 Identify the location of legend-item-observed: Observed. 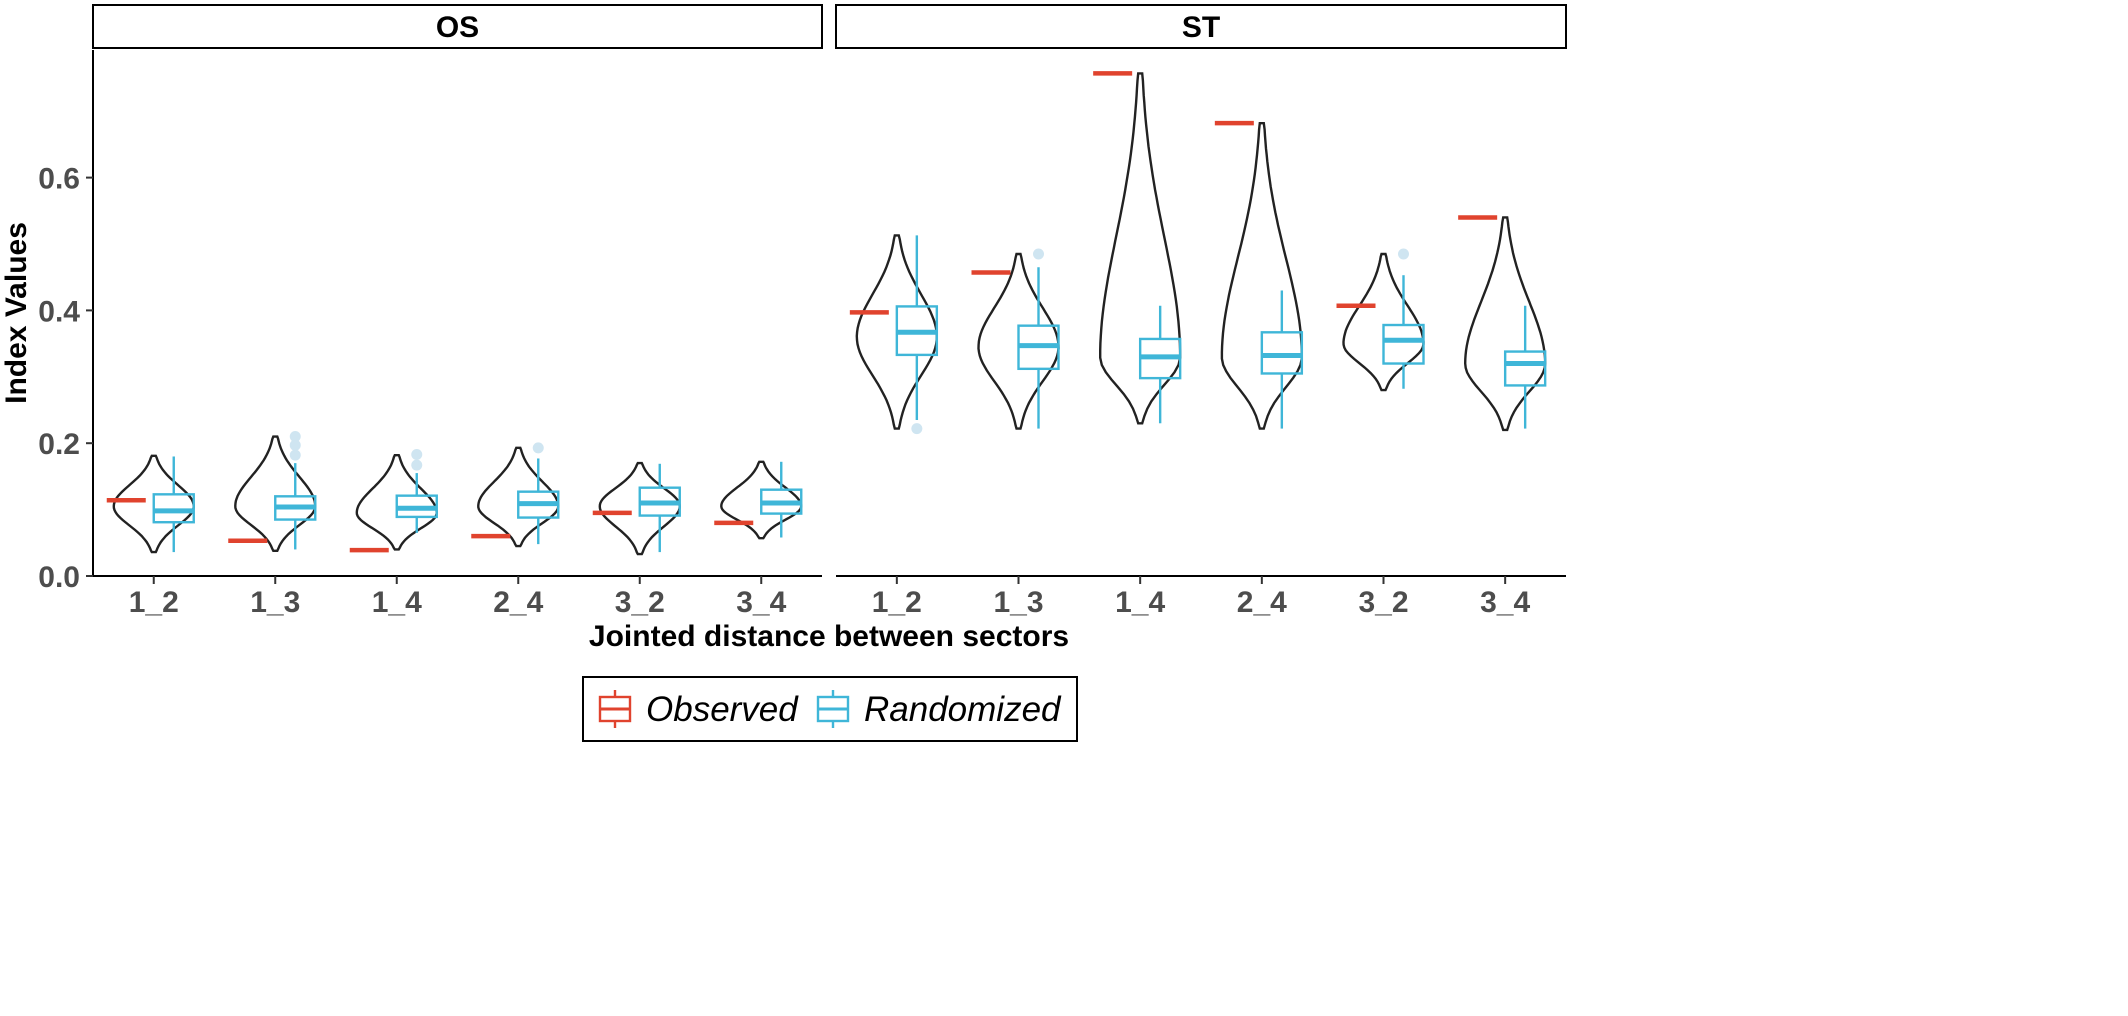
(698, 709).